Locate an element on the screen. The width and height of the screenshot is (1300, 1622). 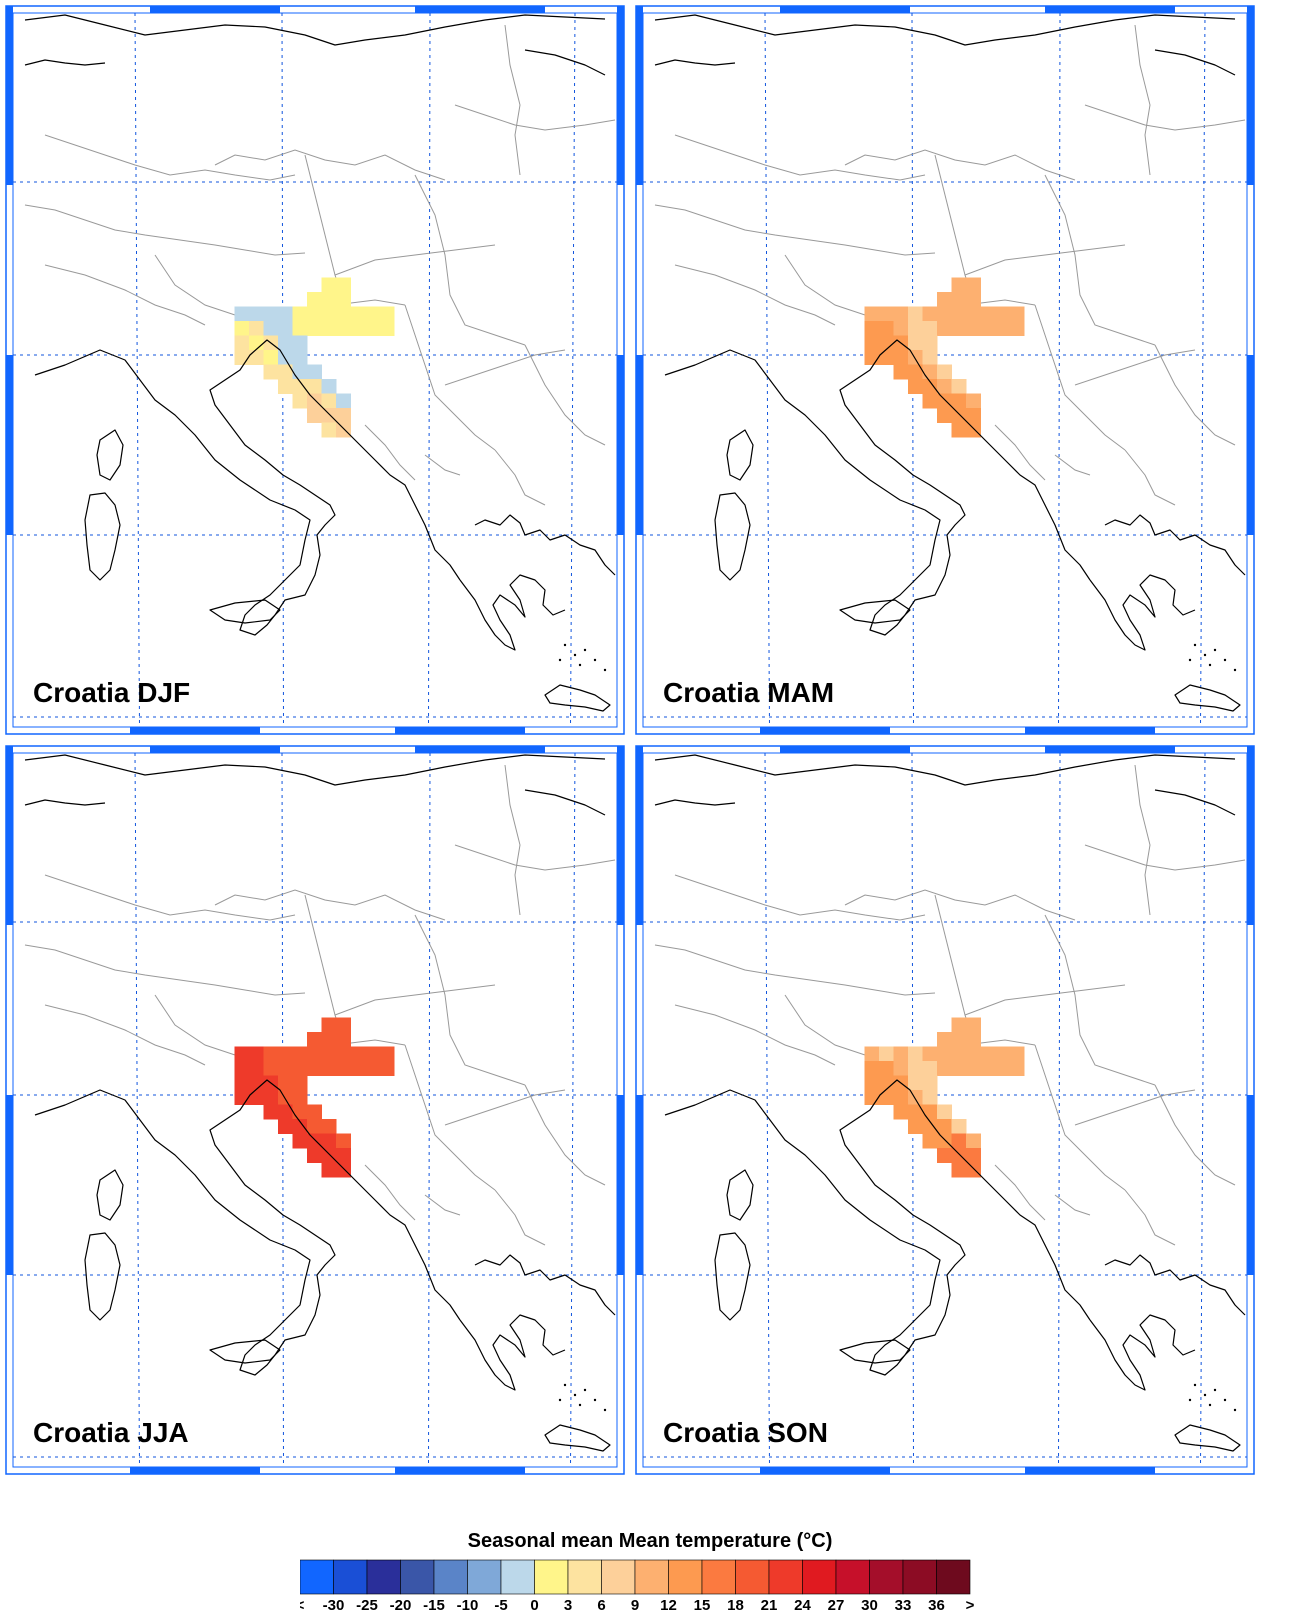
colorbar-tick-label: 21 is located at coordinates (769, 1603).